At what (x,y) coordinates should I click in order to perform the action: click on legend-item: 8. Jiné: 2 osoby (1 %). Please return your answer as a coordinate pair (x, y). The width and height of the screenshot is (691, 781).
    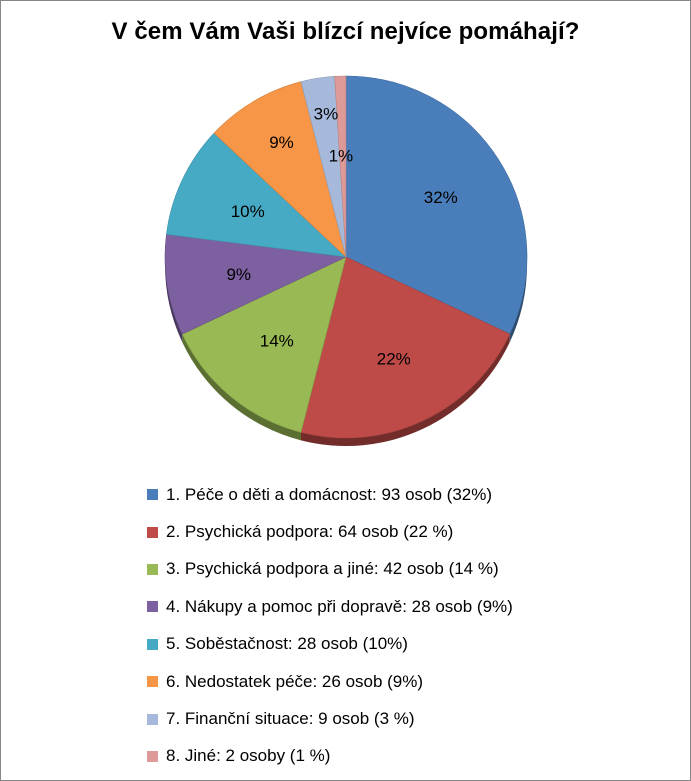
    Looking at the image, I should click on (407, 756).